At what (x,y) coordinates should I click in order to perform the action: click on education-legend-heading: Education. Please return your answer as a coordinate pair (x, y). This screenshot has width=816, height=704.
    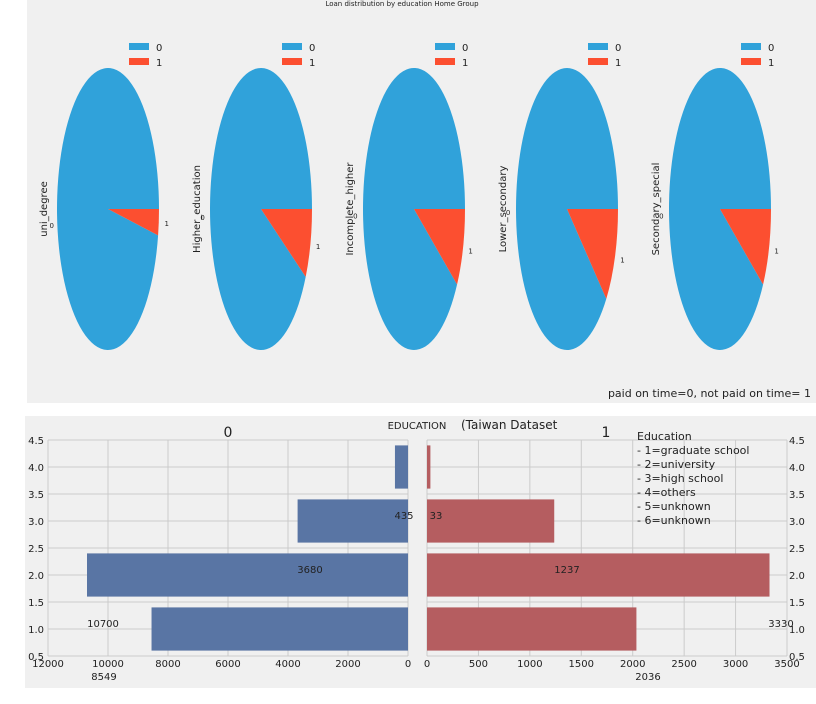
    Looking at the image, I should click on (664, 436).